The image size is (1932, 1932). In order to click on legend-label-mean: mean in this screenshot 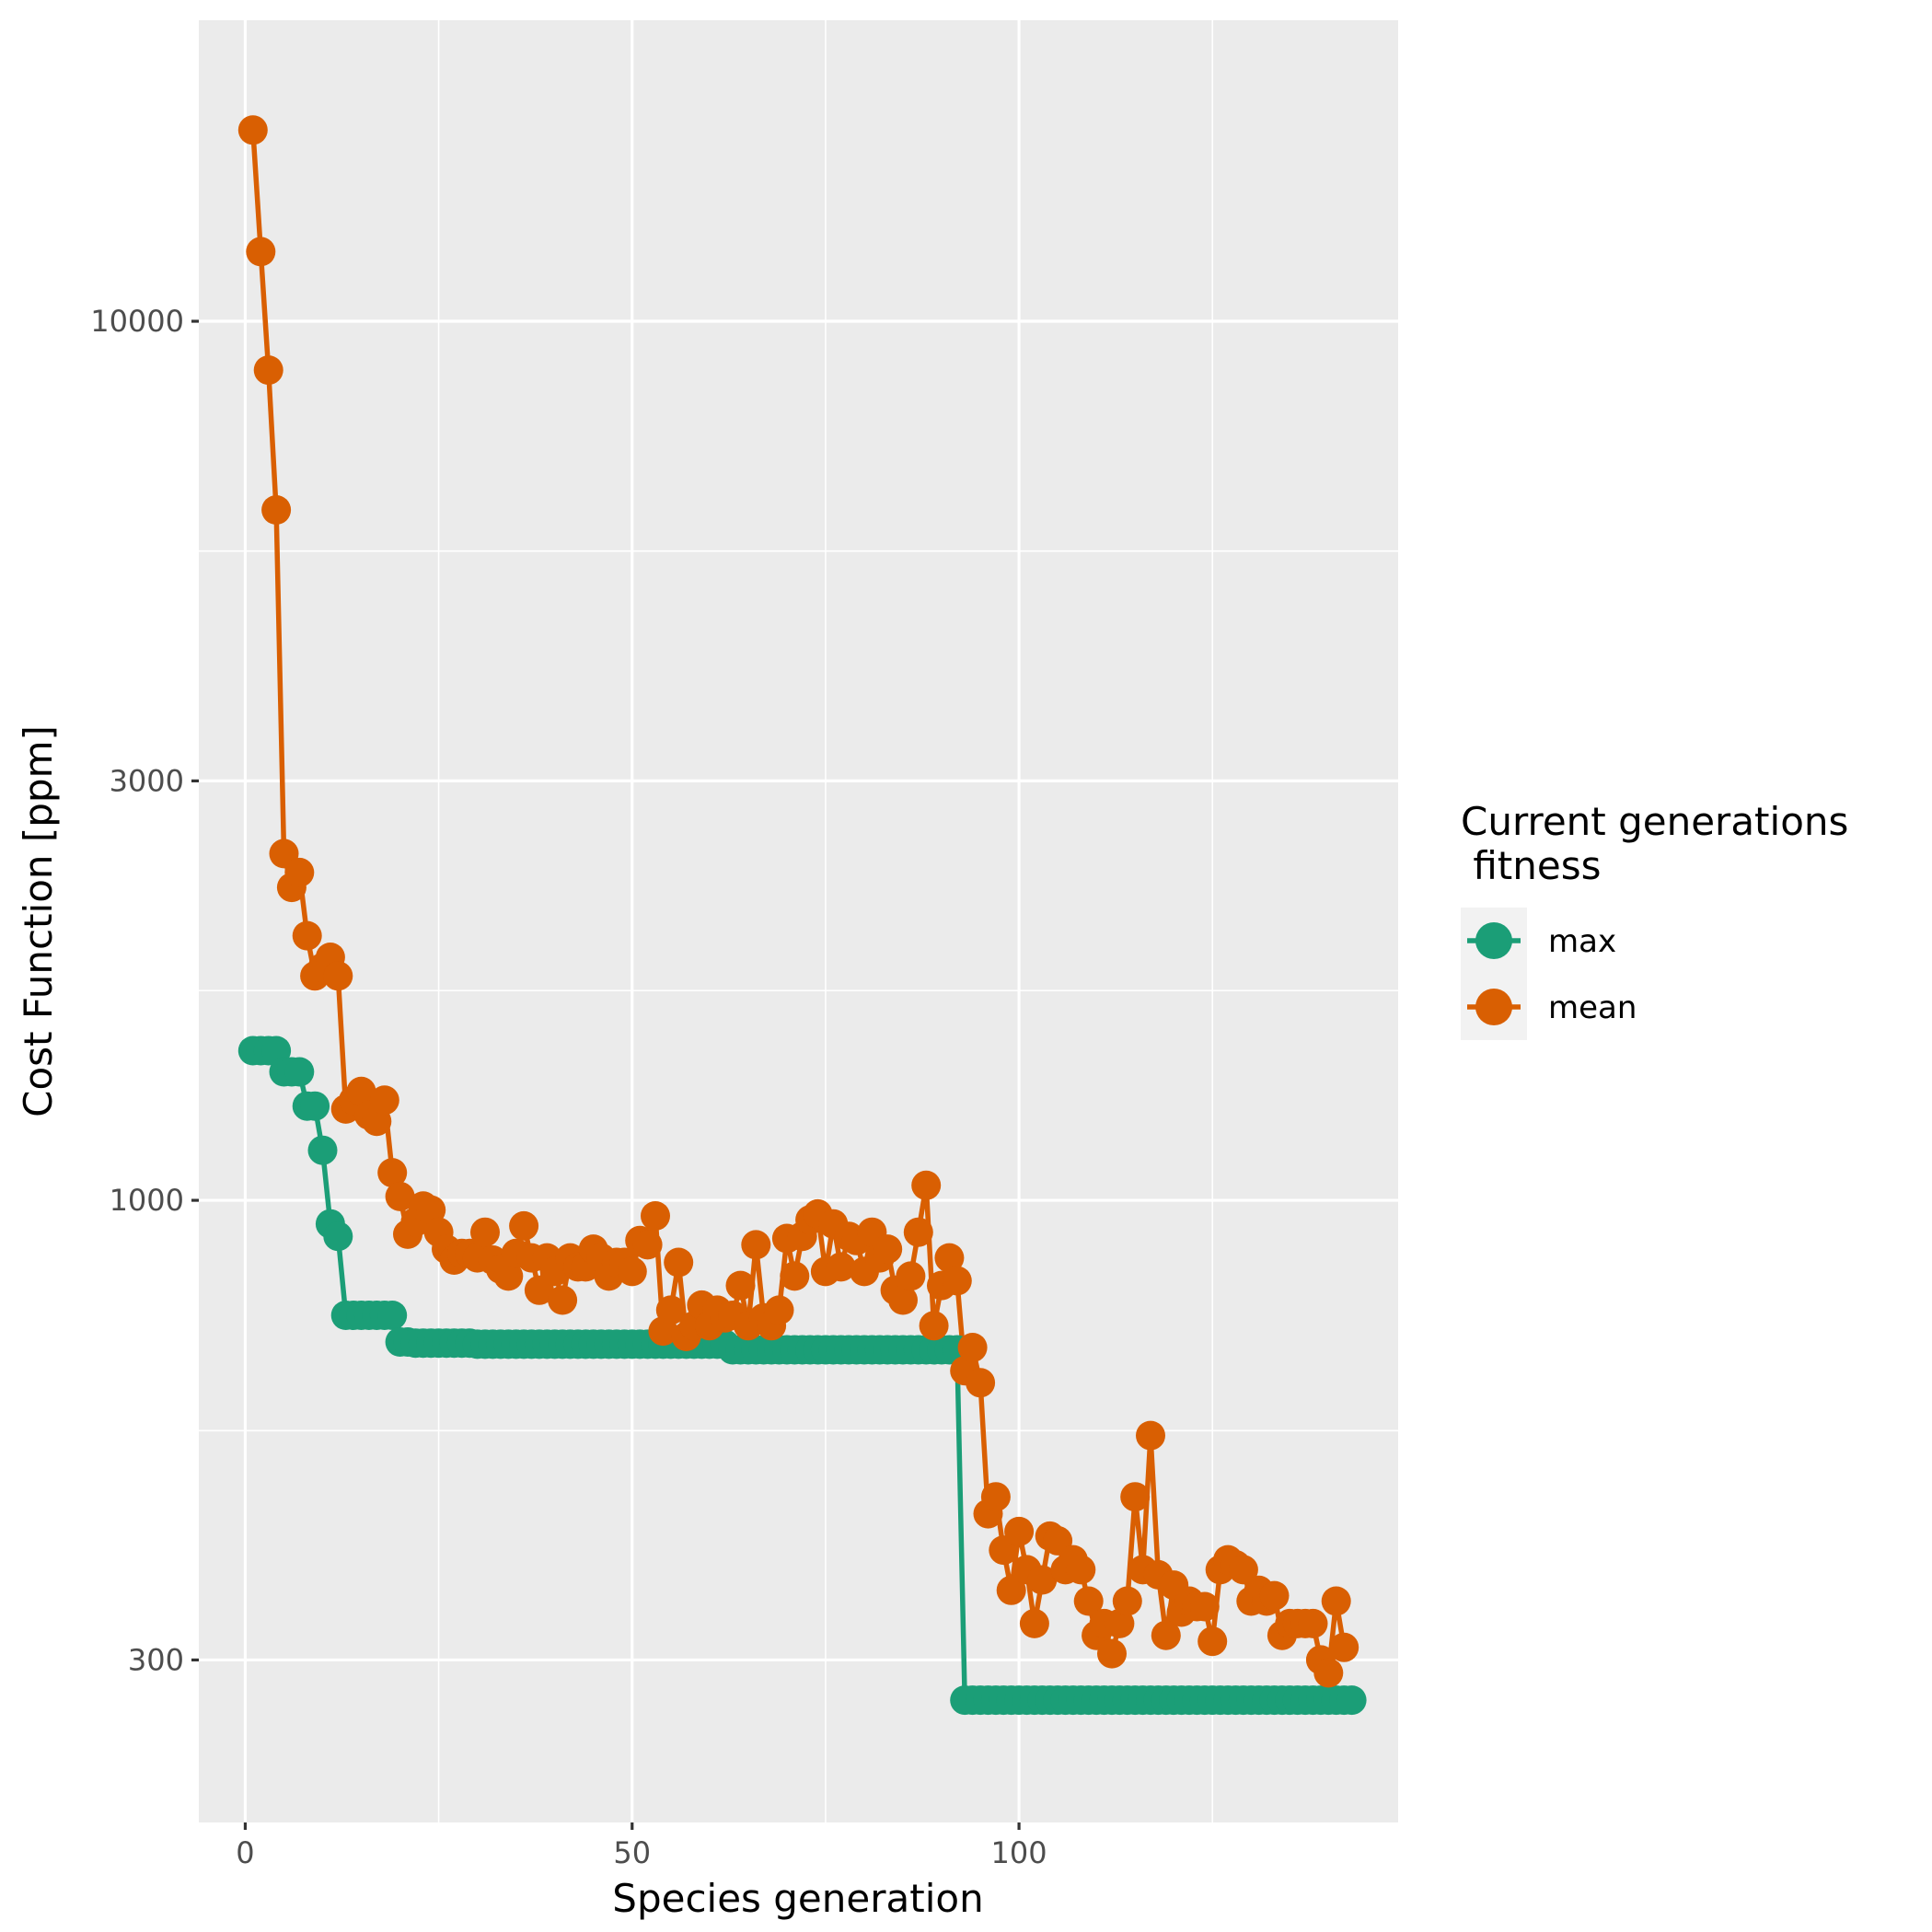, I will do `click(1593, 1008)`.